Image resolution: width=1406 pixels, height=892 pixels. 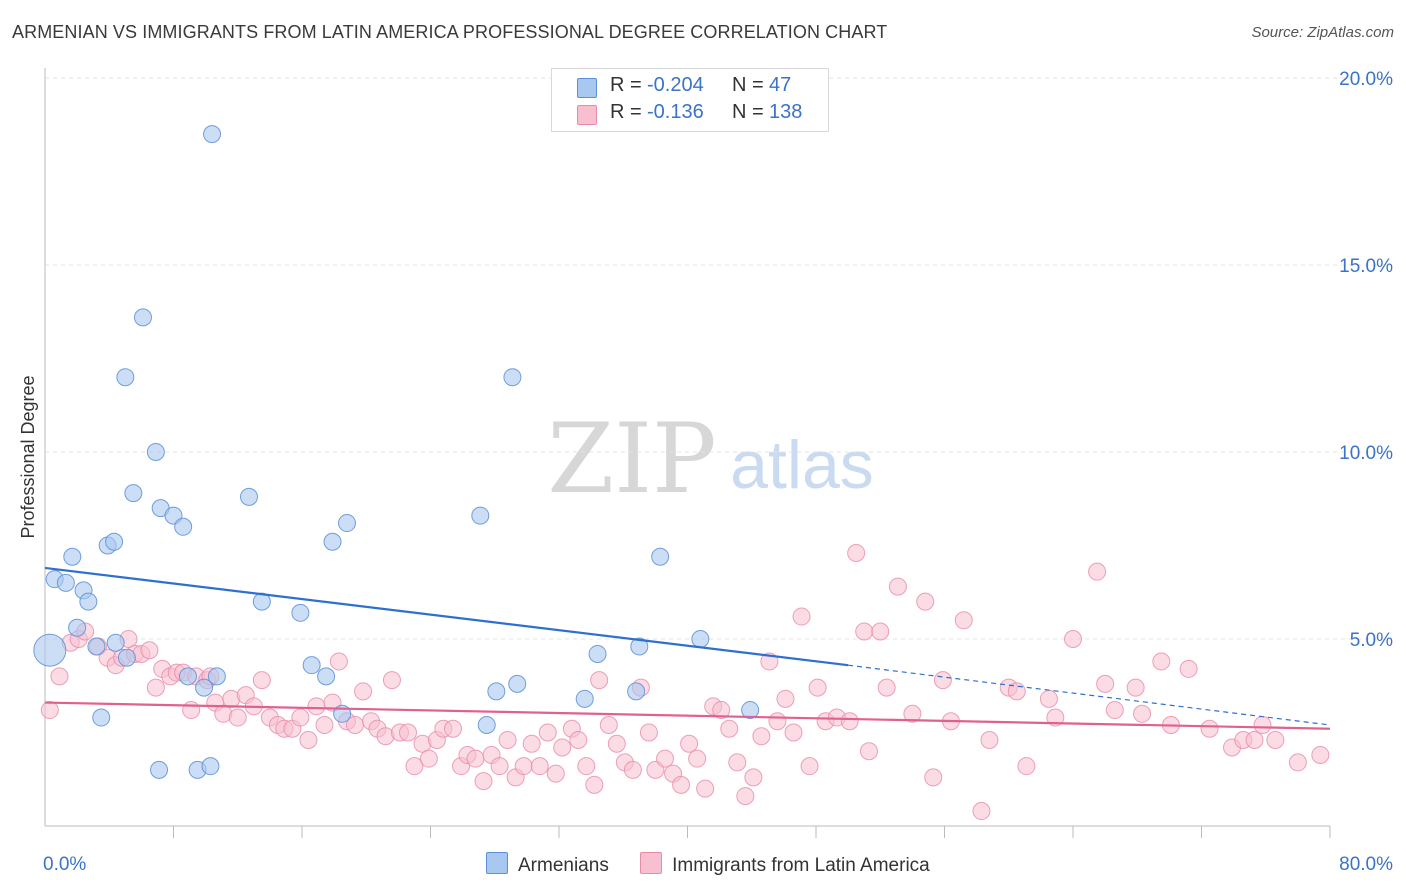 I want to click on y-tick-label: 15.0%, so click(x=1366, y=266).